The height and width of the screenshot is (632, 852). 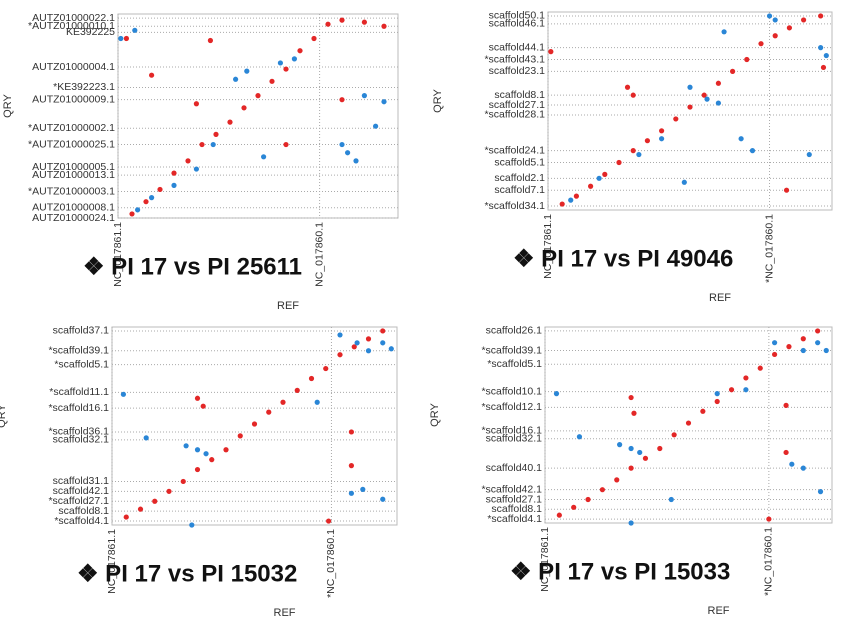 I want to click on y-tick-label: KE392225, so click(x=90, y=32).